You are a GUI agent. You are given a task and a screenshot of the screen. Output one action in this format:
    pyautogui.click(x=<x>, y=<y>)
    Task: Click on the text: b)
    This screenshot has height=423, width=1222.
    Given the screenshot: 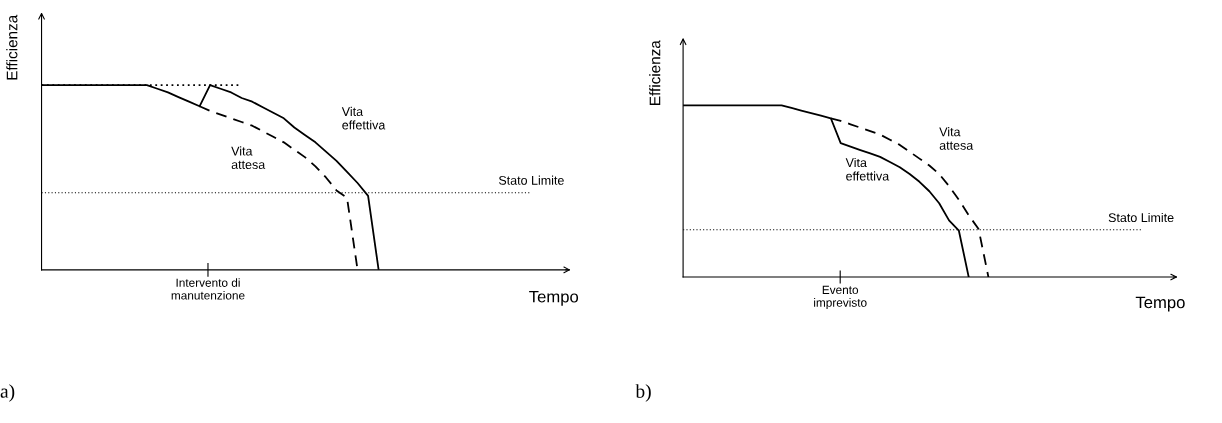 What is the action you would take?
    pyautogui.click(x=643, y=393)
    